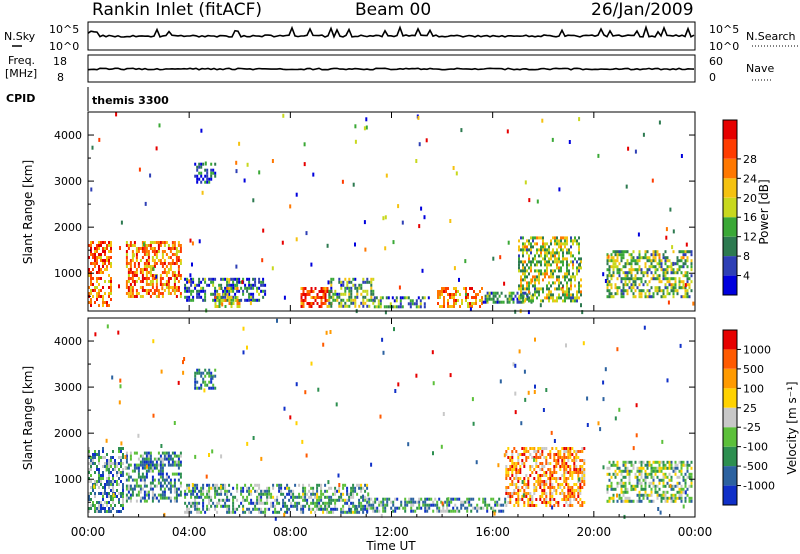 This screenshot has width=800, height=554. I want to click on time-tick-label-1: 04:00, so click(189, 532).